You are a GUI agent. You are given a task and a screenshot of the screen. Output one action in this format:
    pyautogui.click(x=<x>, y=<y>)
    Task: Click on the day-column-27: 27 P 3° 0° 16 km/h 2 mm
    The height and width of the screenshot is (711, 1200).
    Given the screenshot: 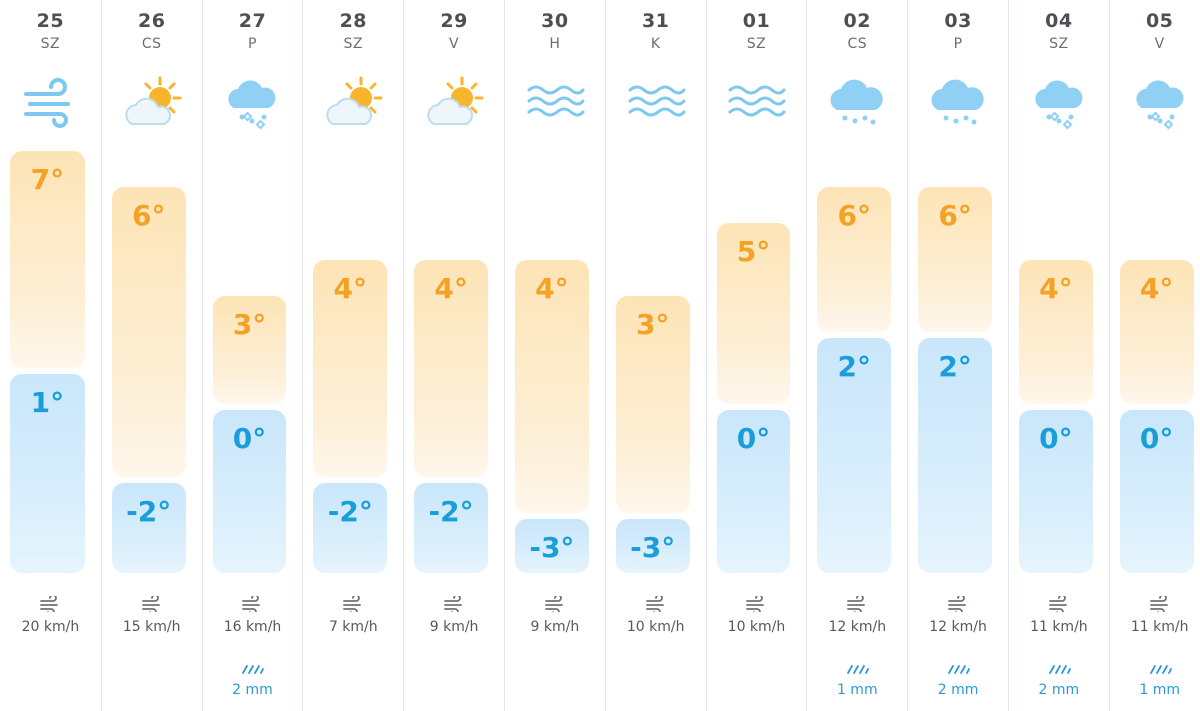 What is the action you would take?
    pyautogui.click(x=252, y=355)
    